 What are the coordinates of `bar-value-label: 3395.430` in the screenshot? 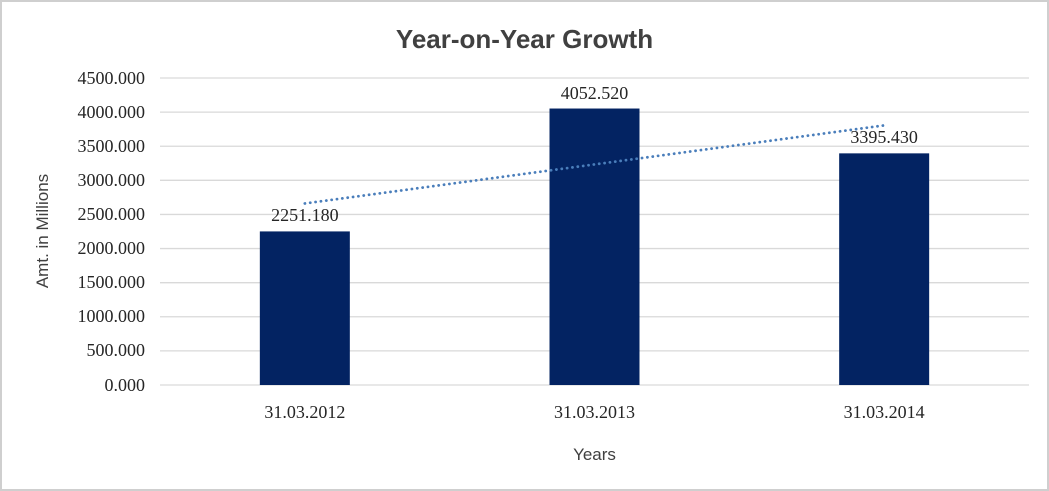 It's located at (884, 137).